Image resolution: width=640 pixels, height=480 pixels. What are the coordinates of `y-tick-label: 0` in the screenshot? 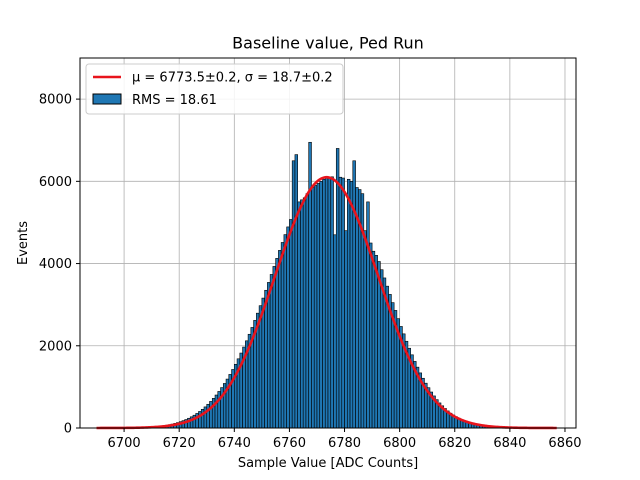 It's located at (68, 429).